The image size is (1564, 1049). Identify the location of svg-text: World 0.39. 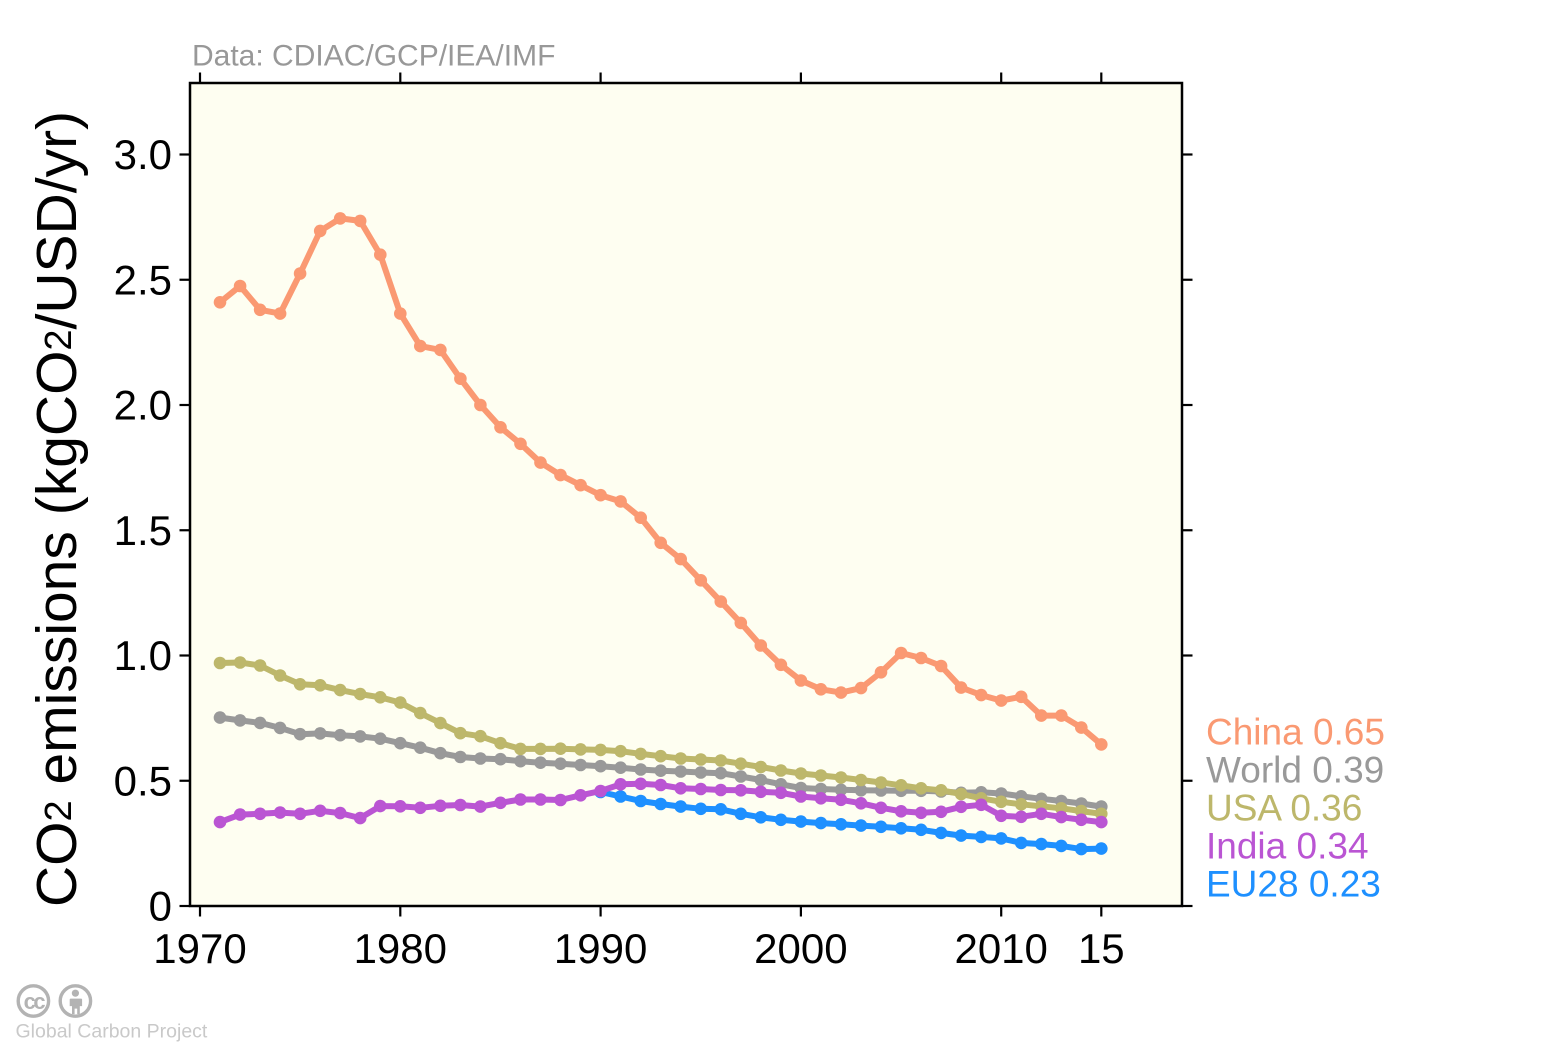
(1295, 770).